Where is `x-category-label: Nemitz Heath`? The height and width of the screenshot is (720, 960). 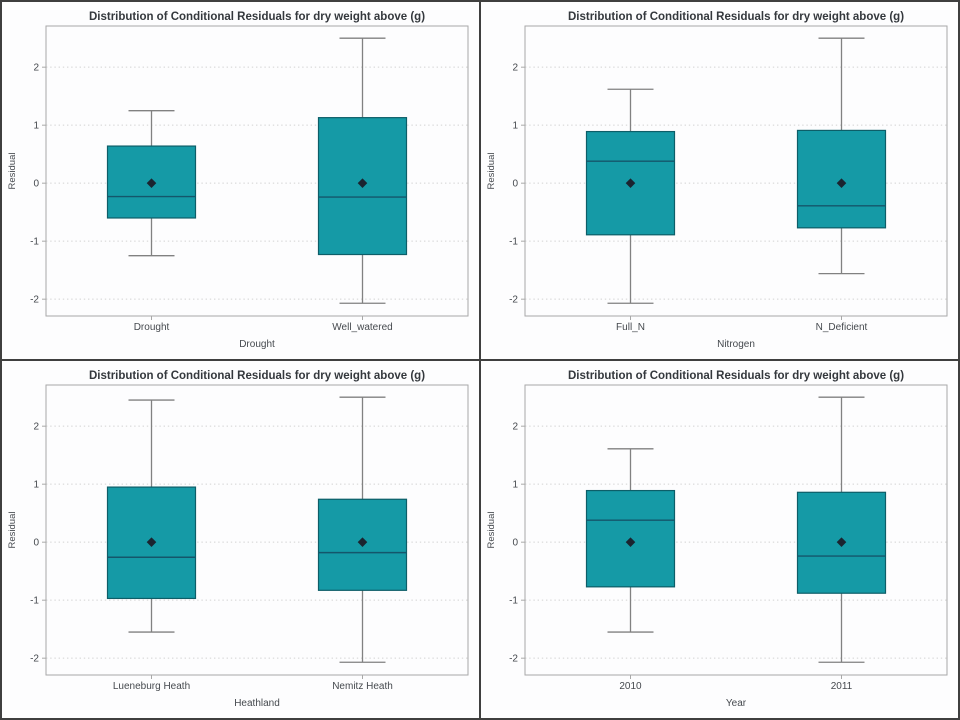
x-category-label: Nemitz Heath is located at coordinates (362, 686).